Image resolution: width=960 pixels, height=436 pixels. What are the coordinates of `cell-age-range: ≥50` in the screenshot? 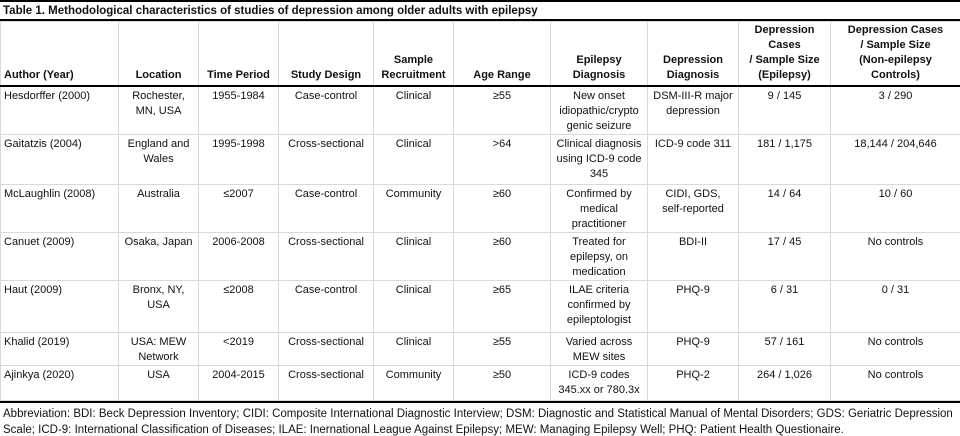 It's located at (502, 382).